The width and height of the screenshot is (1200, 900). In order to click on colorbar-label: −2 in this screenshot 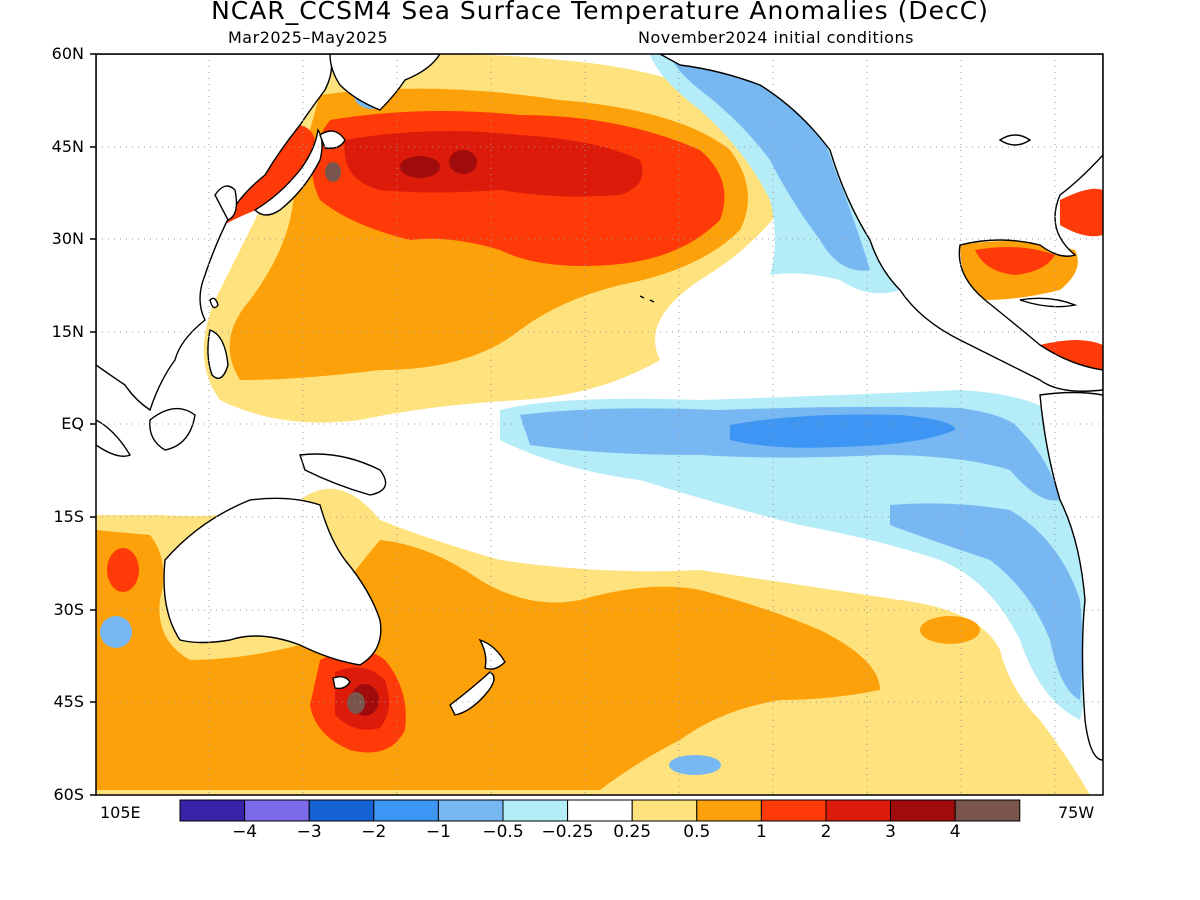, I will do `click(374, 832)`.